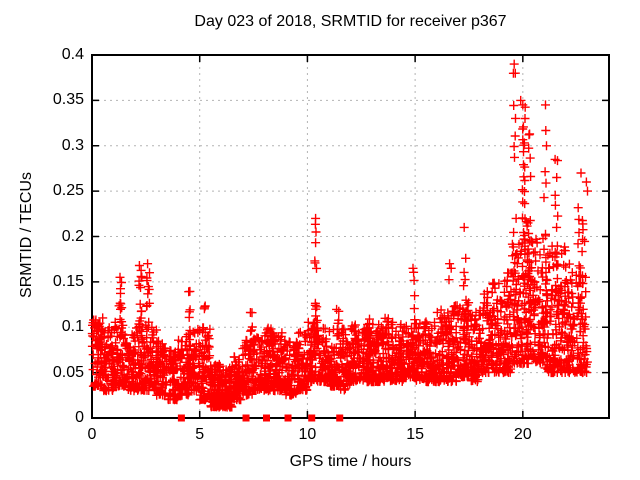 Image resolution: width=640 pixels, height=480 pixels. Describe the element at coordinates (522, 434) in the screenshot. I see `x-tick-label: 20` at that location.